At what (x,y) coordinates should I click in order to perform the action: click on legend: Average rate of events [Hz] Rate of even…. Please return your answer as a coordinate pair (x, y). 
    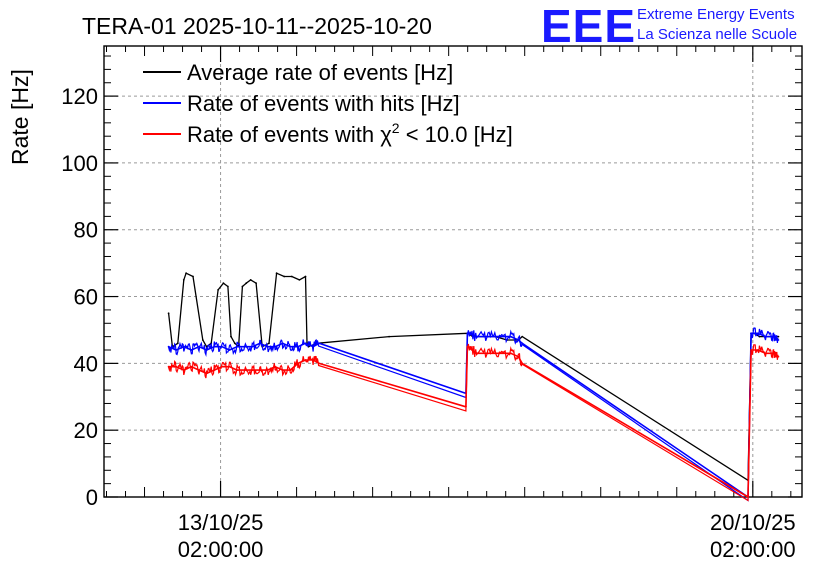
    Looking at the image, I should click on (328, 103).